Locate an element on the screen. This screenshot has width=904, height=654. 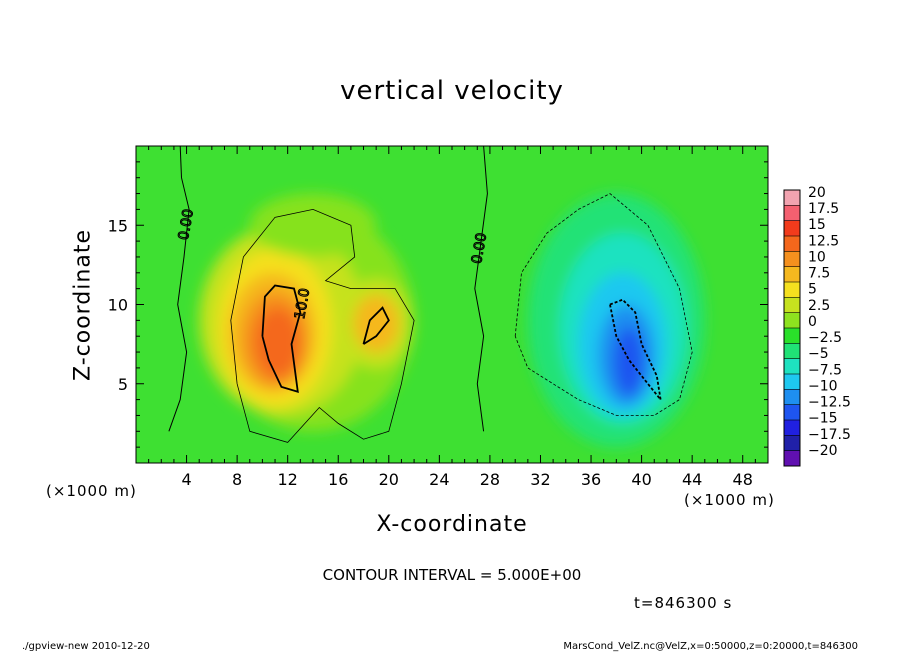
y-tick-label: 15 is located at coordinates (118, 225).